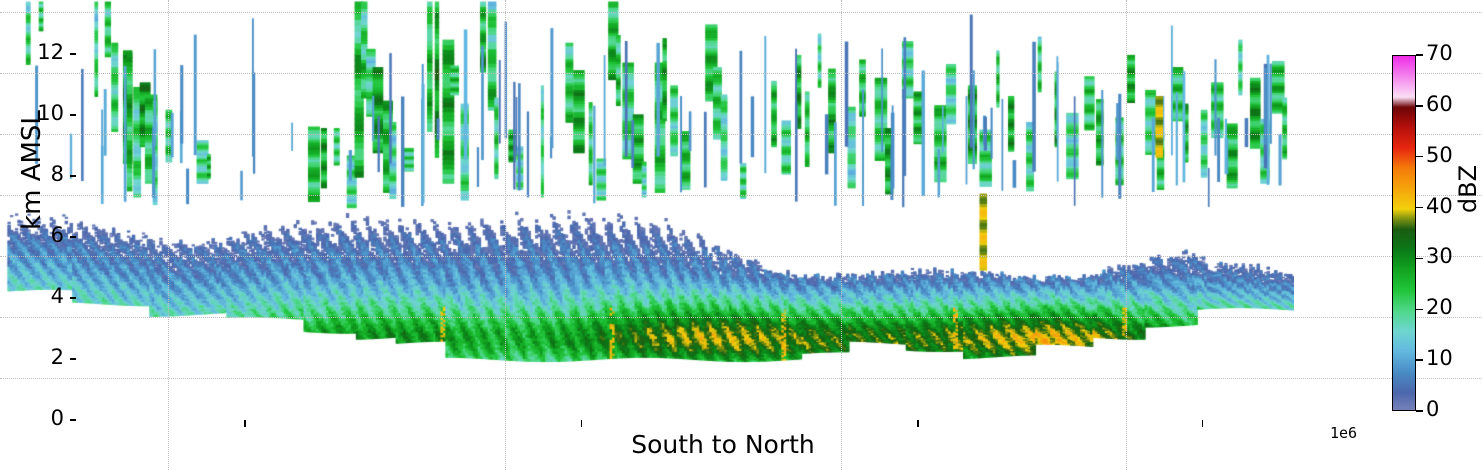 The height and width of the screenshot is (470, 1482). I want to click on y-axis-tick-label: 8, so click(57, 174).